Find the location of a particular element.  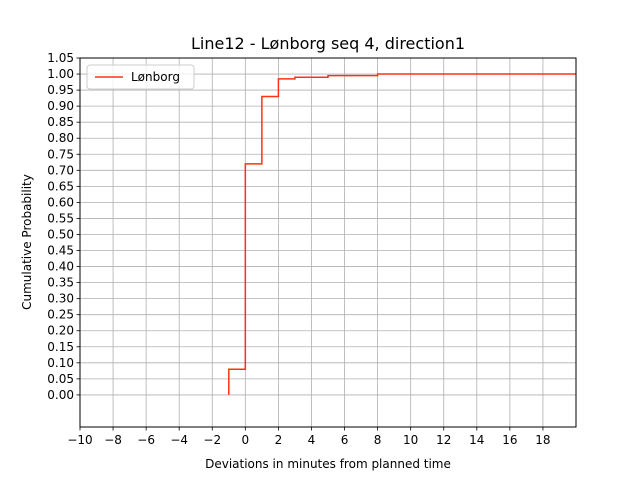

y-tick-label: 0.85 is located at coordinates (60, 122).